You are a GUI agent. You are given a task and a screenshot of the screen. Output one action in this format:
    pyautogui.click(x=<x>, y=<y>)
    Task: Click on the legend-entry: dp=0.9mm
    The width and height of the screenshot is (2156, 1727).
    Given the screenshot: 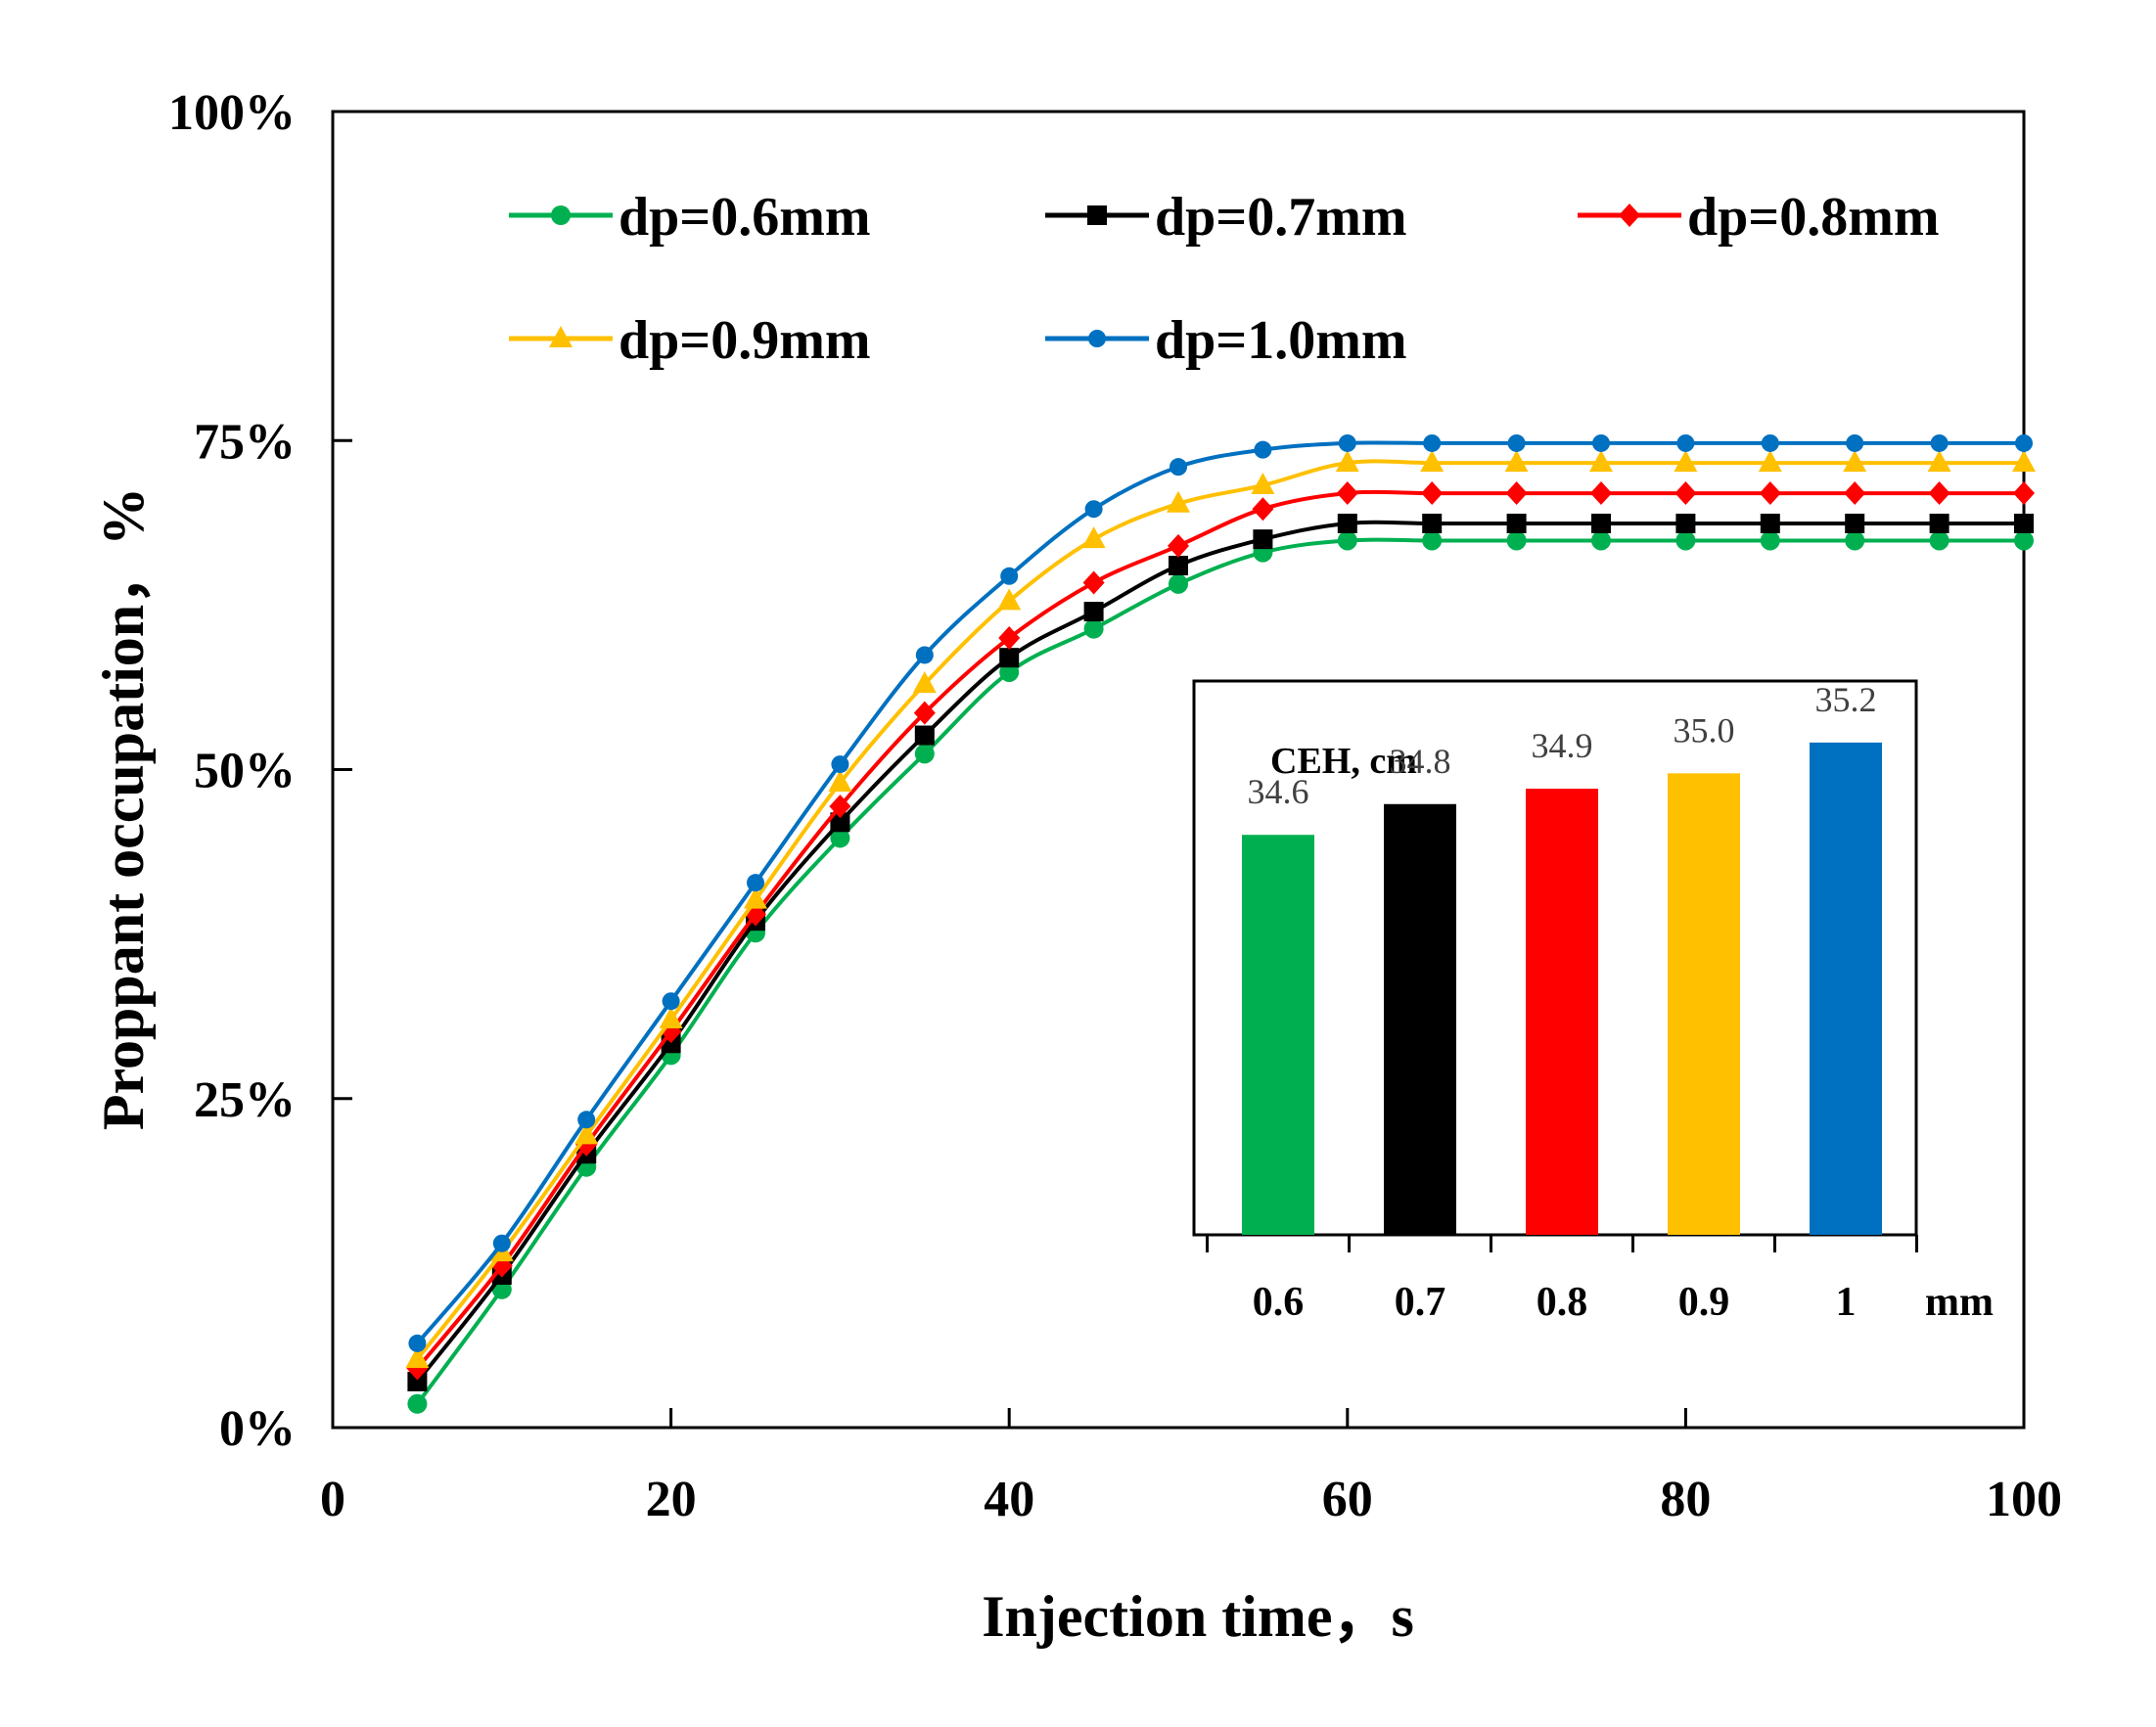 What is the action you would take?
    pyautogui.click(x=690, y=340)
    